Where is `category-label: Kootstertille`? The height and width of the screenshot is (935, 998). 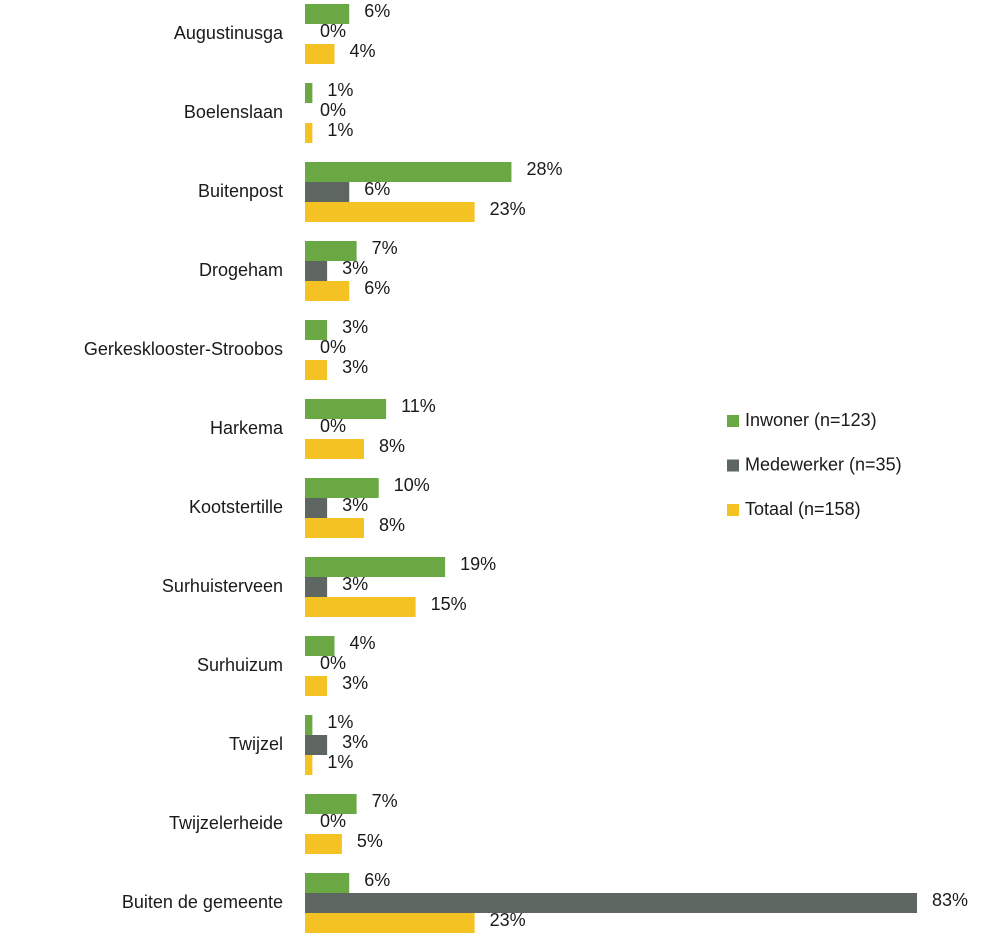
category-label: Kootstertille is located at coordinates (236, 507).